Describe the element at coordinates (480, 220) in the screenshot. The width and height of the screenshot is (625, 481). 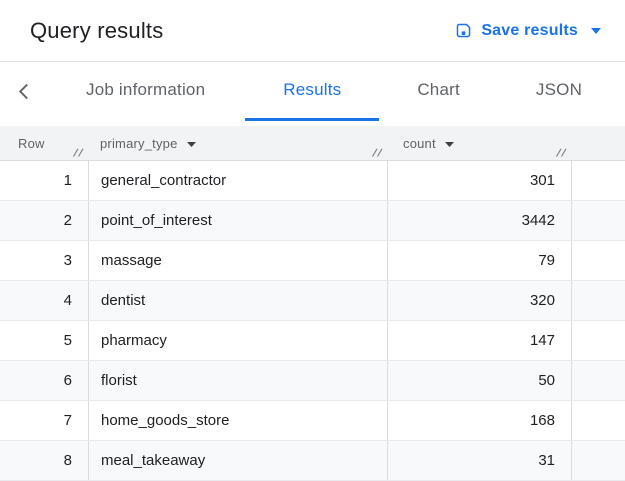
I see `count-cell: 3442` at that location.